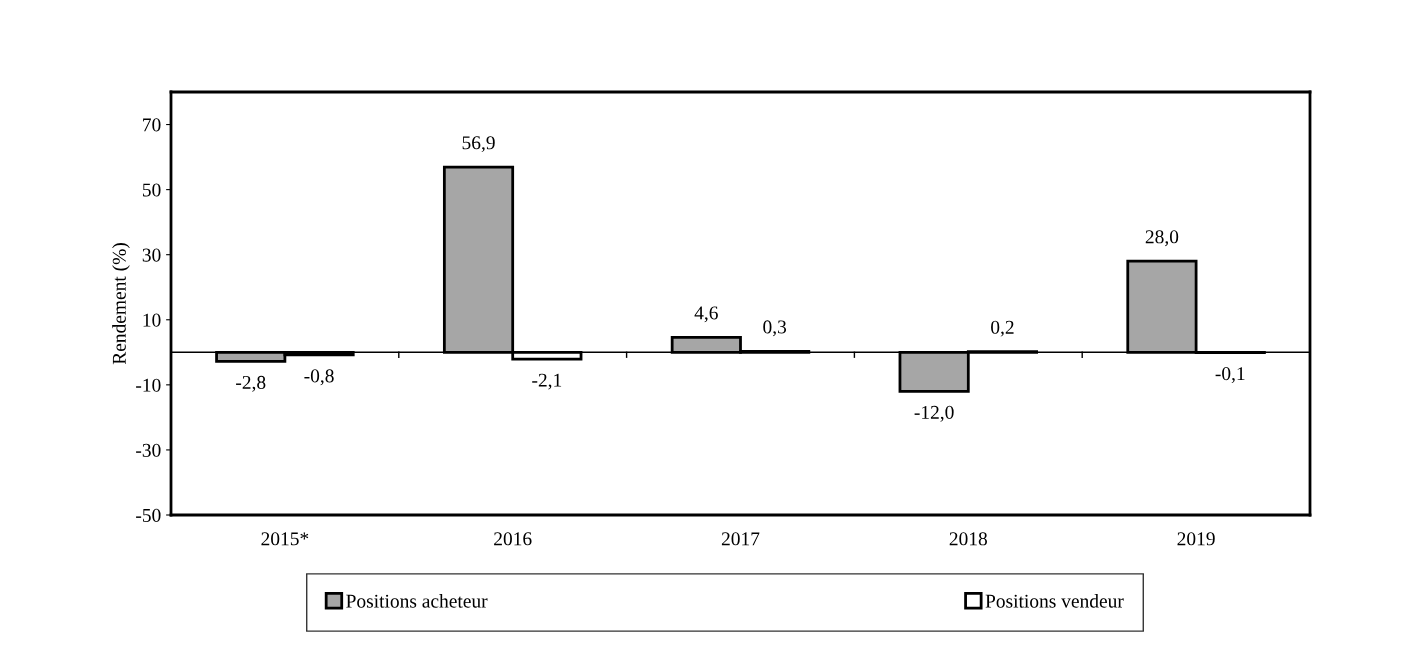  Describe the element at coordinates (968, 539) in the screenshot. I see `x-tick-label: 2018` at that location.